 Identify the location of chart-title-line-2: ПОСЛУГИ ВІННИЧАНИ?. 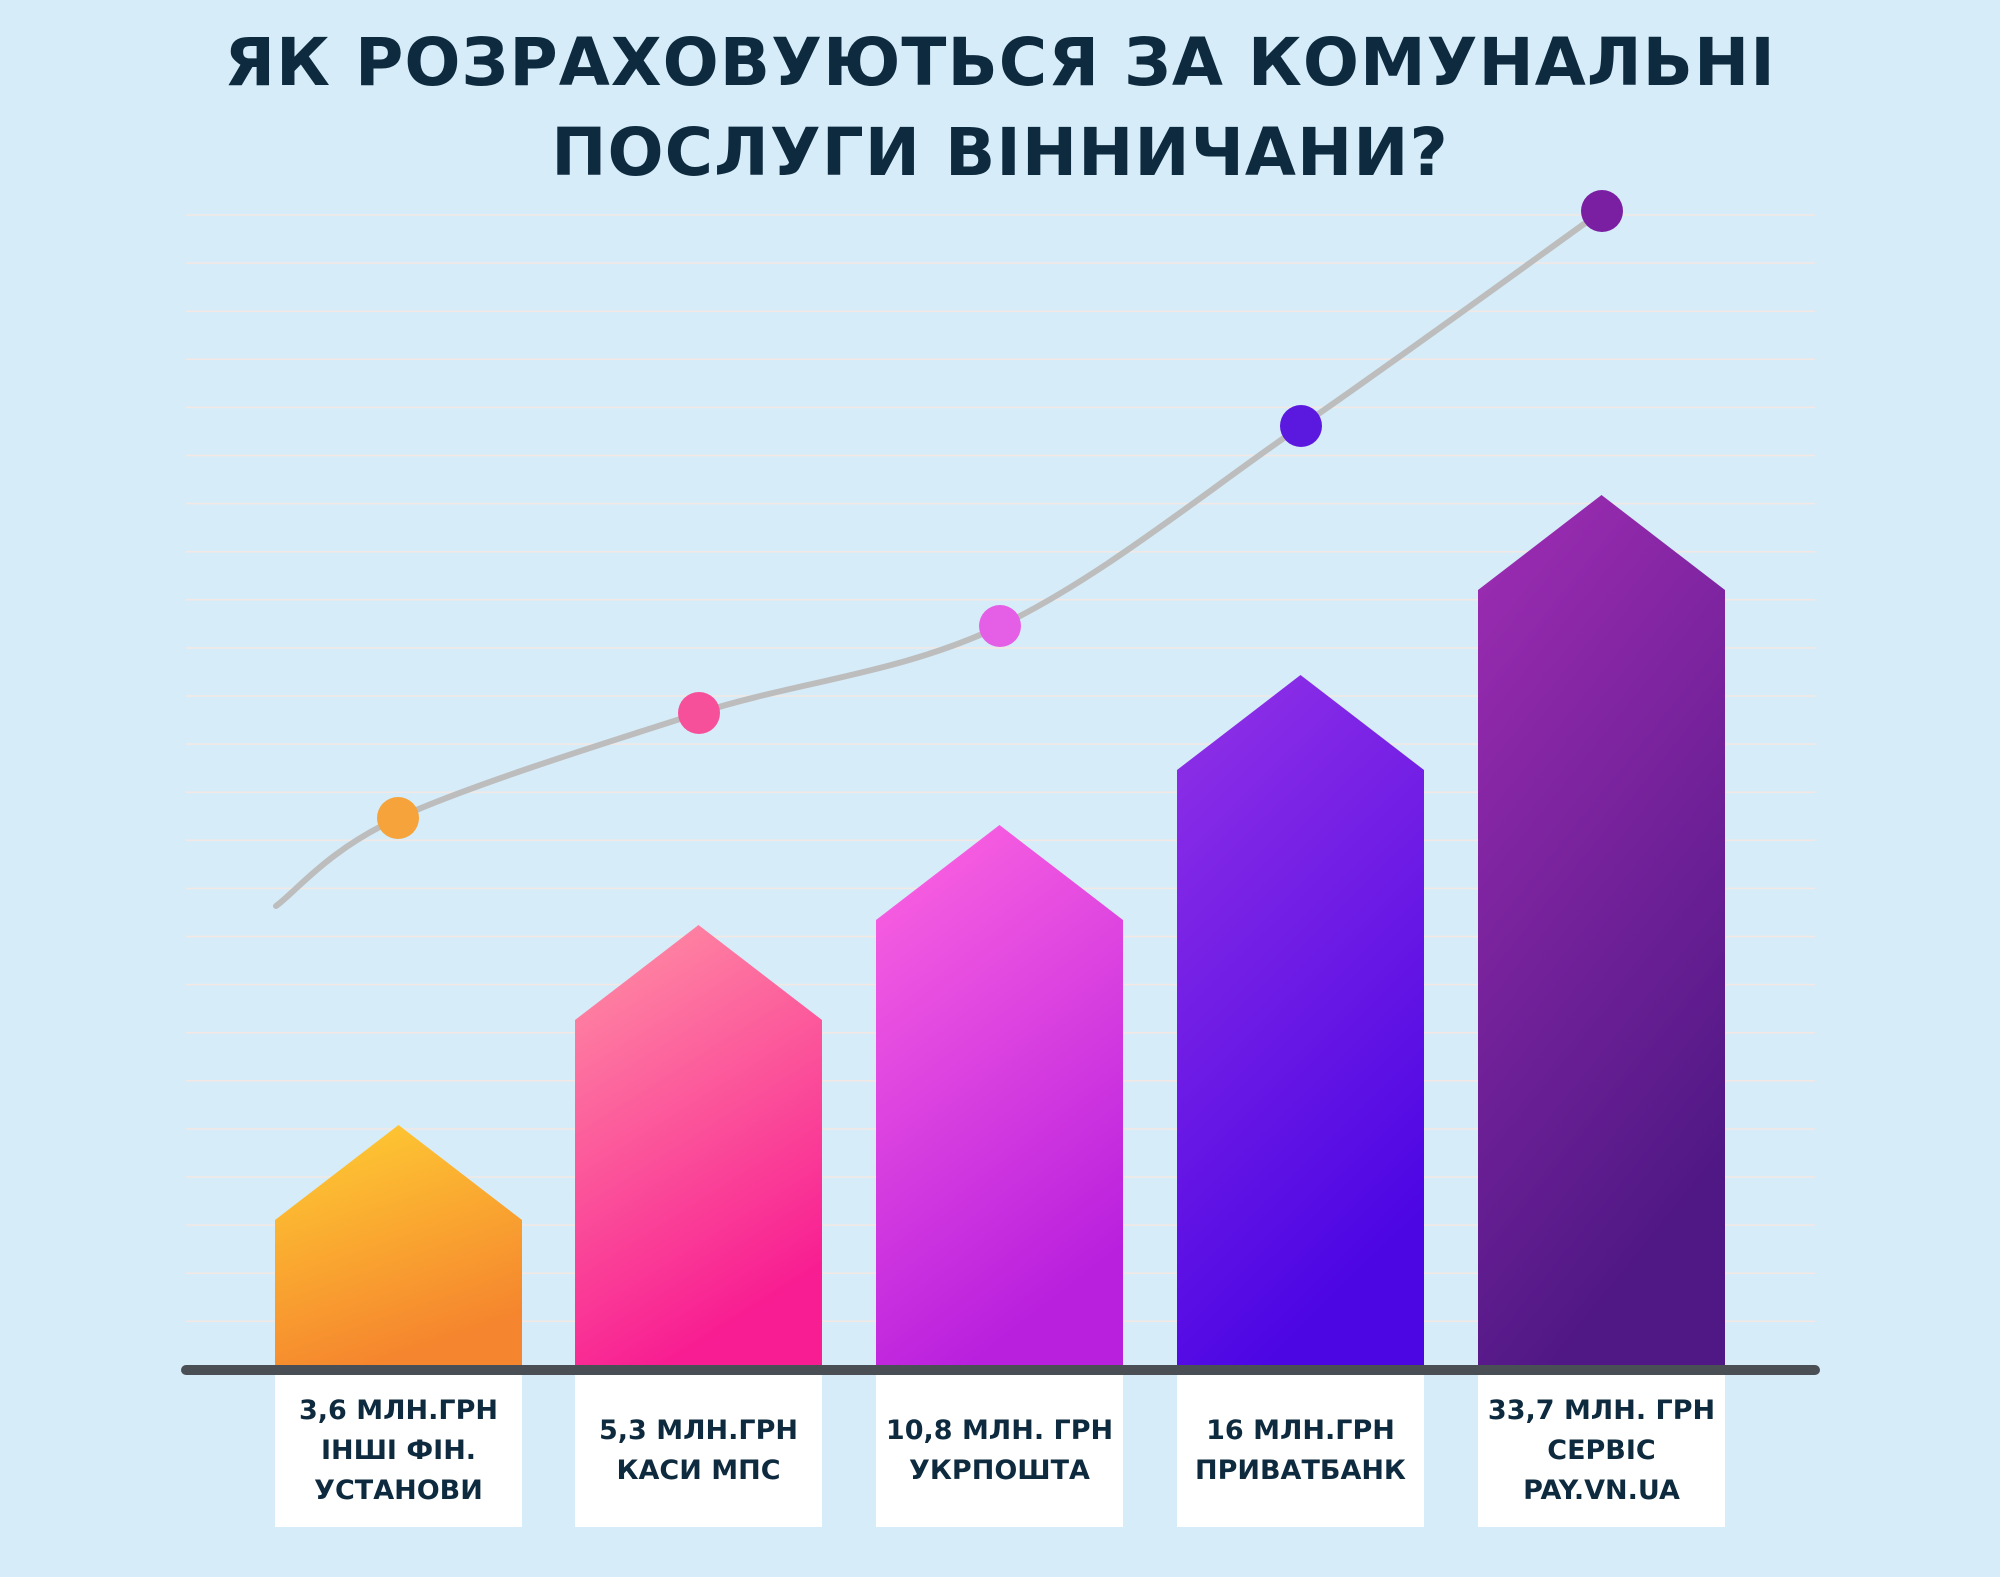
(1000, 152).